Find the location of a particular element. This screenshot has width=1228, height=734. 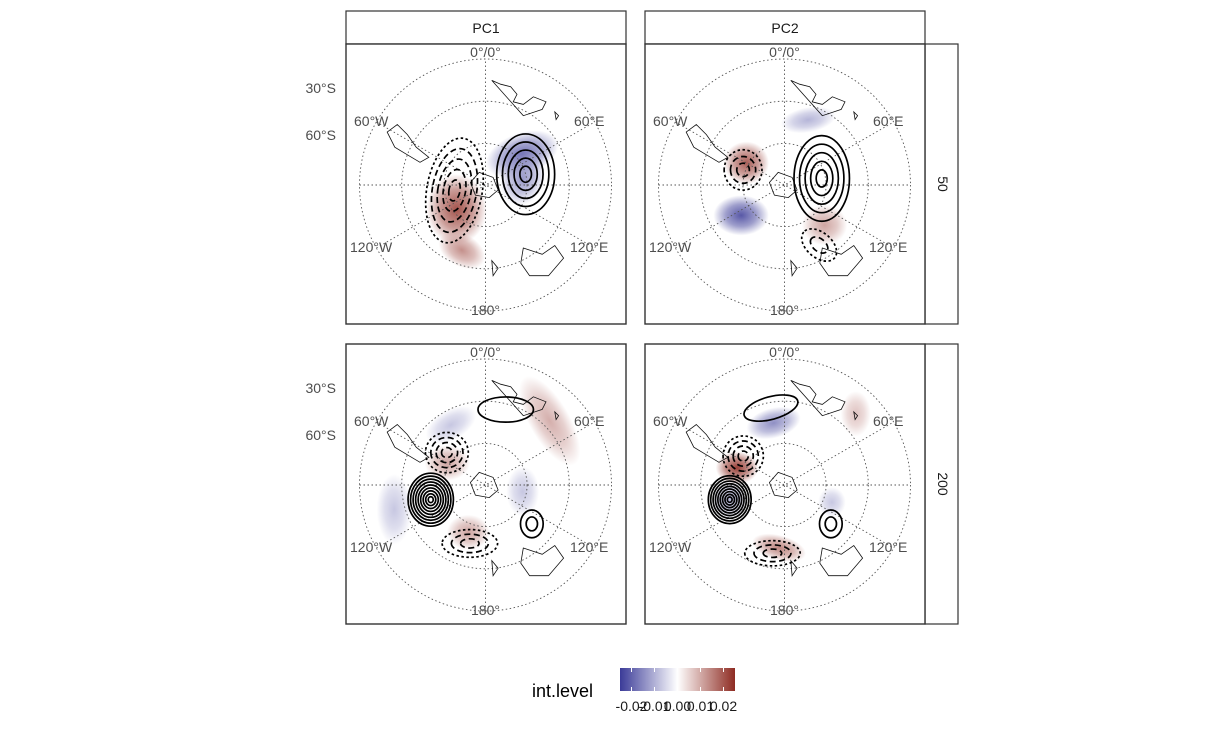

facet-strip-label: PC2 is located at coordinates (784, 28).